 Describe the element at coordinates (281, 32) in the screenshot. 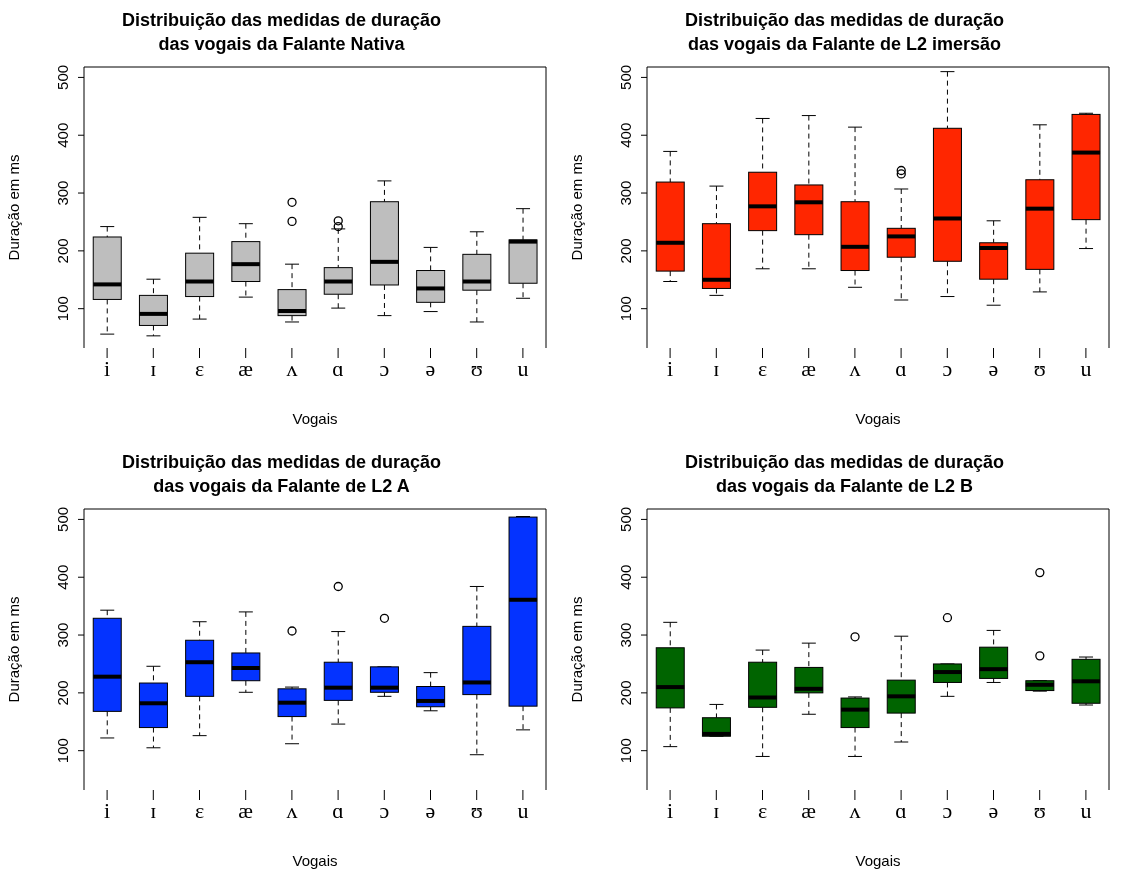

I see `chart-title: Distribuição das medidas de duração das vogais da Falante Nativa` at that location.